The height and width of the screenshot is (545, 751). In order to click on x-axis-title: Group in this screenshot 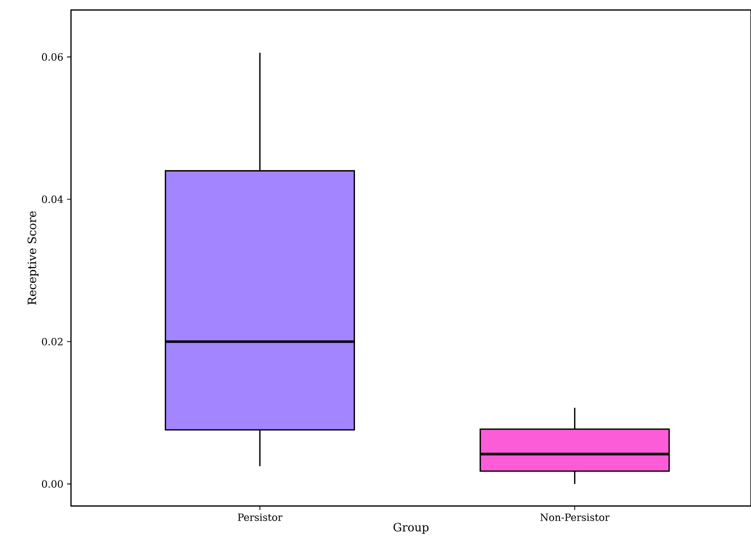, I will do `click(411, 528)`.